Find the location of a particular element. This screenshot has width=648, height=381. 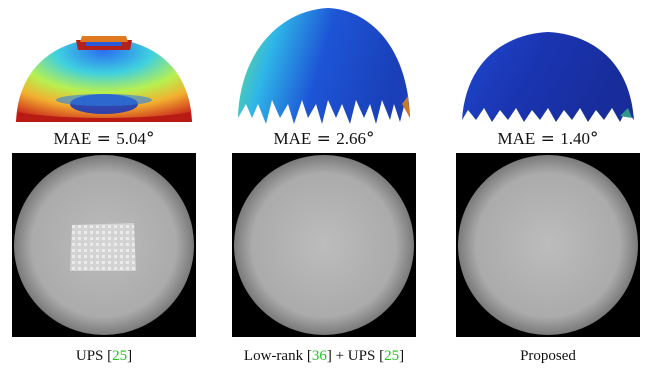

caption-lowrank-ups: Low-rank [36] + UPS [25] is located at coordinates (324, 356).